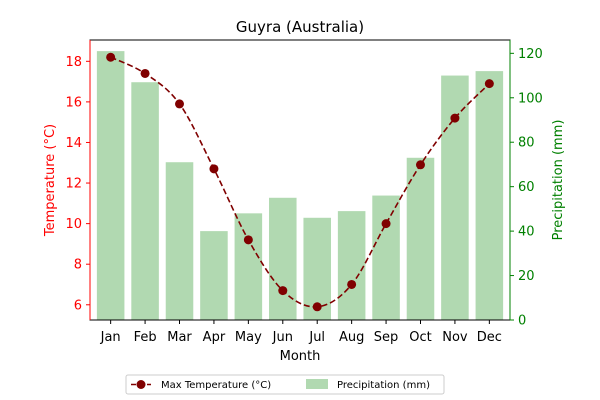 Image resolution: width=600 pixels, height=400 pixels. What do you see at coordinates (316, 337) in the screenshot?
I see `x-tick-label: Jul` at bounding box center [316, 337].